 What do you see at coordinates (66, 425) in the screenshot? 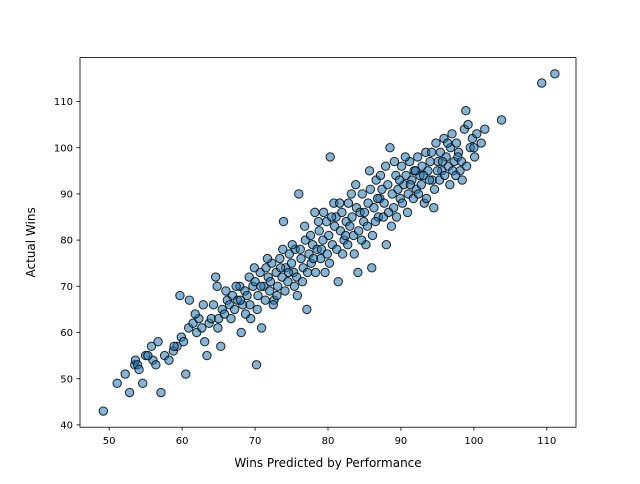
I see `y-tick-label-0: 40` at bounding box center [66, 425].